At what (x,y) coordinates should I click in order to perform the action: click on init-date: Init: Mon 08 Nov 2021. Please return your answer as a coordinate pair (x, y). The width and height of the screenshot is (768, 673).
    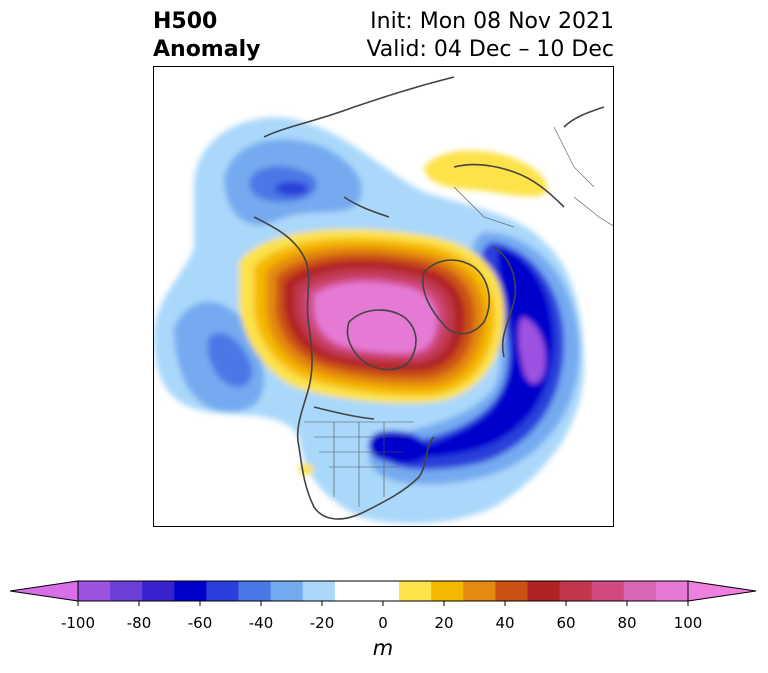
    Looking at the image, I should click on (492, 21).